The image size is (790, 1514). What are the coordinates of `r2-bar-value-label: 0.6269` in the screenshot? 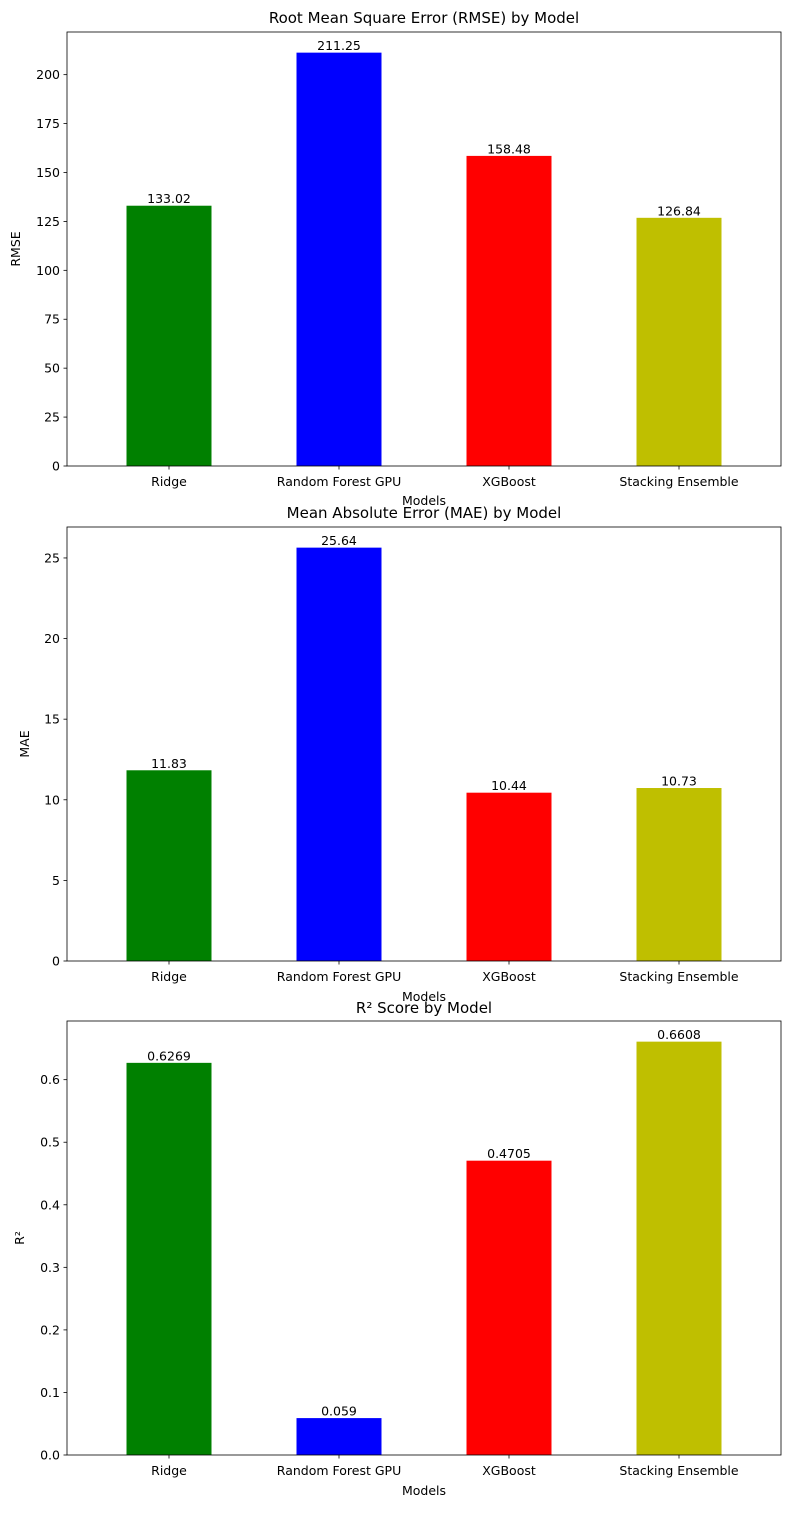 It's located at (169, 1055).